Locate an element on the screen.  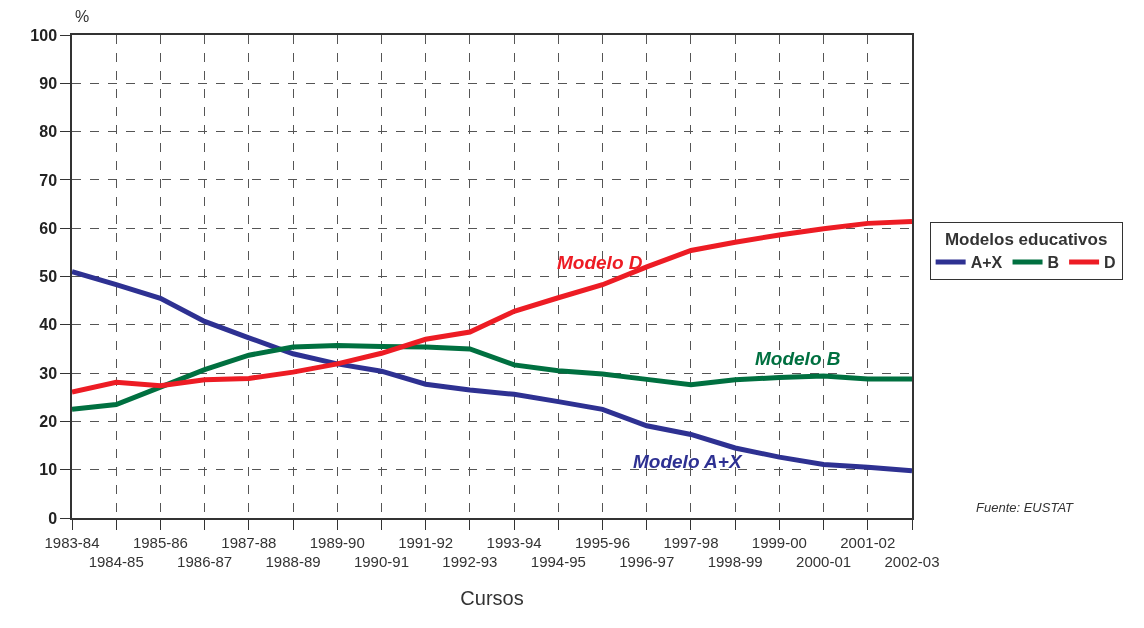
x-tick-label: 2001-02 is located at coordinates (868, 542).